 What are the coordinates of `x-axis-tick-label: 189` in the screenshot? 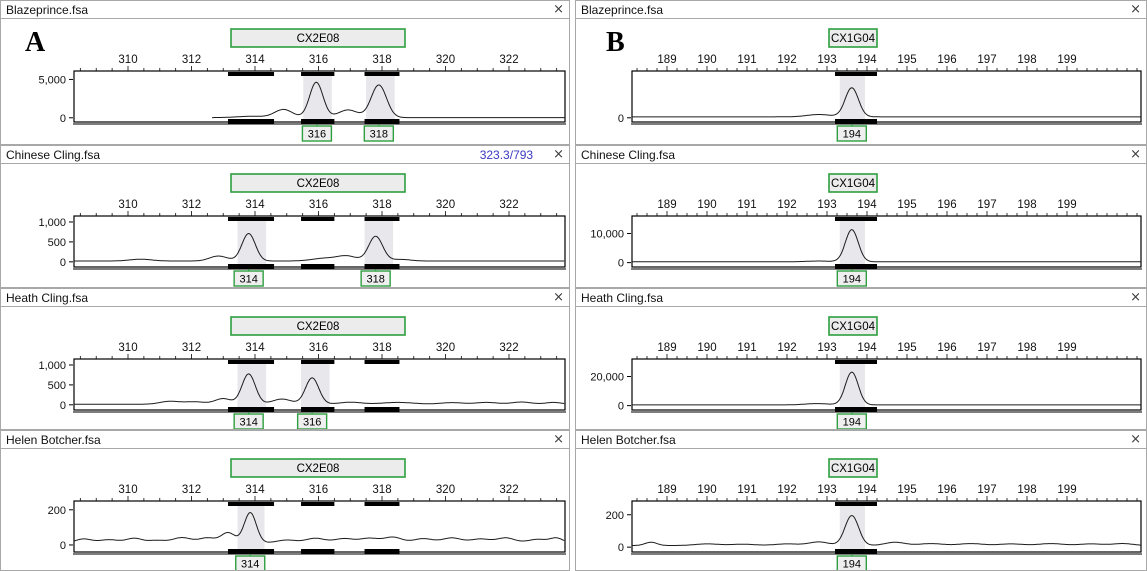 It's located at (666, 205).